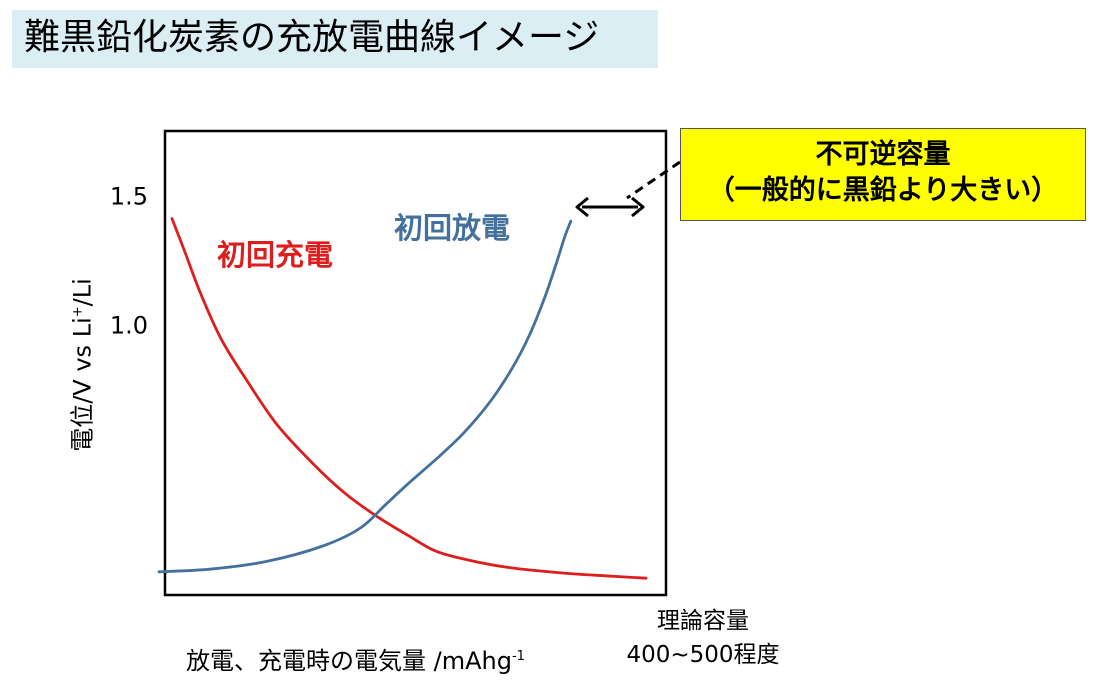 This screenshot has width=1094, height=695. Describe the element at coordinates (82, 384) in the screenshot. I see `y-axis-label-main: 電位/V vs Li` at that location.